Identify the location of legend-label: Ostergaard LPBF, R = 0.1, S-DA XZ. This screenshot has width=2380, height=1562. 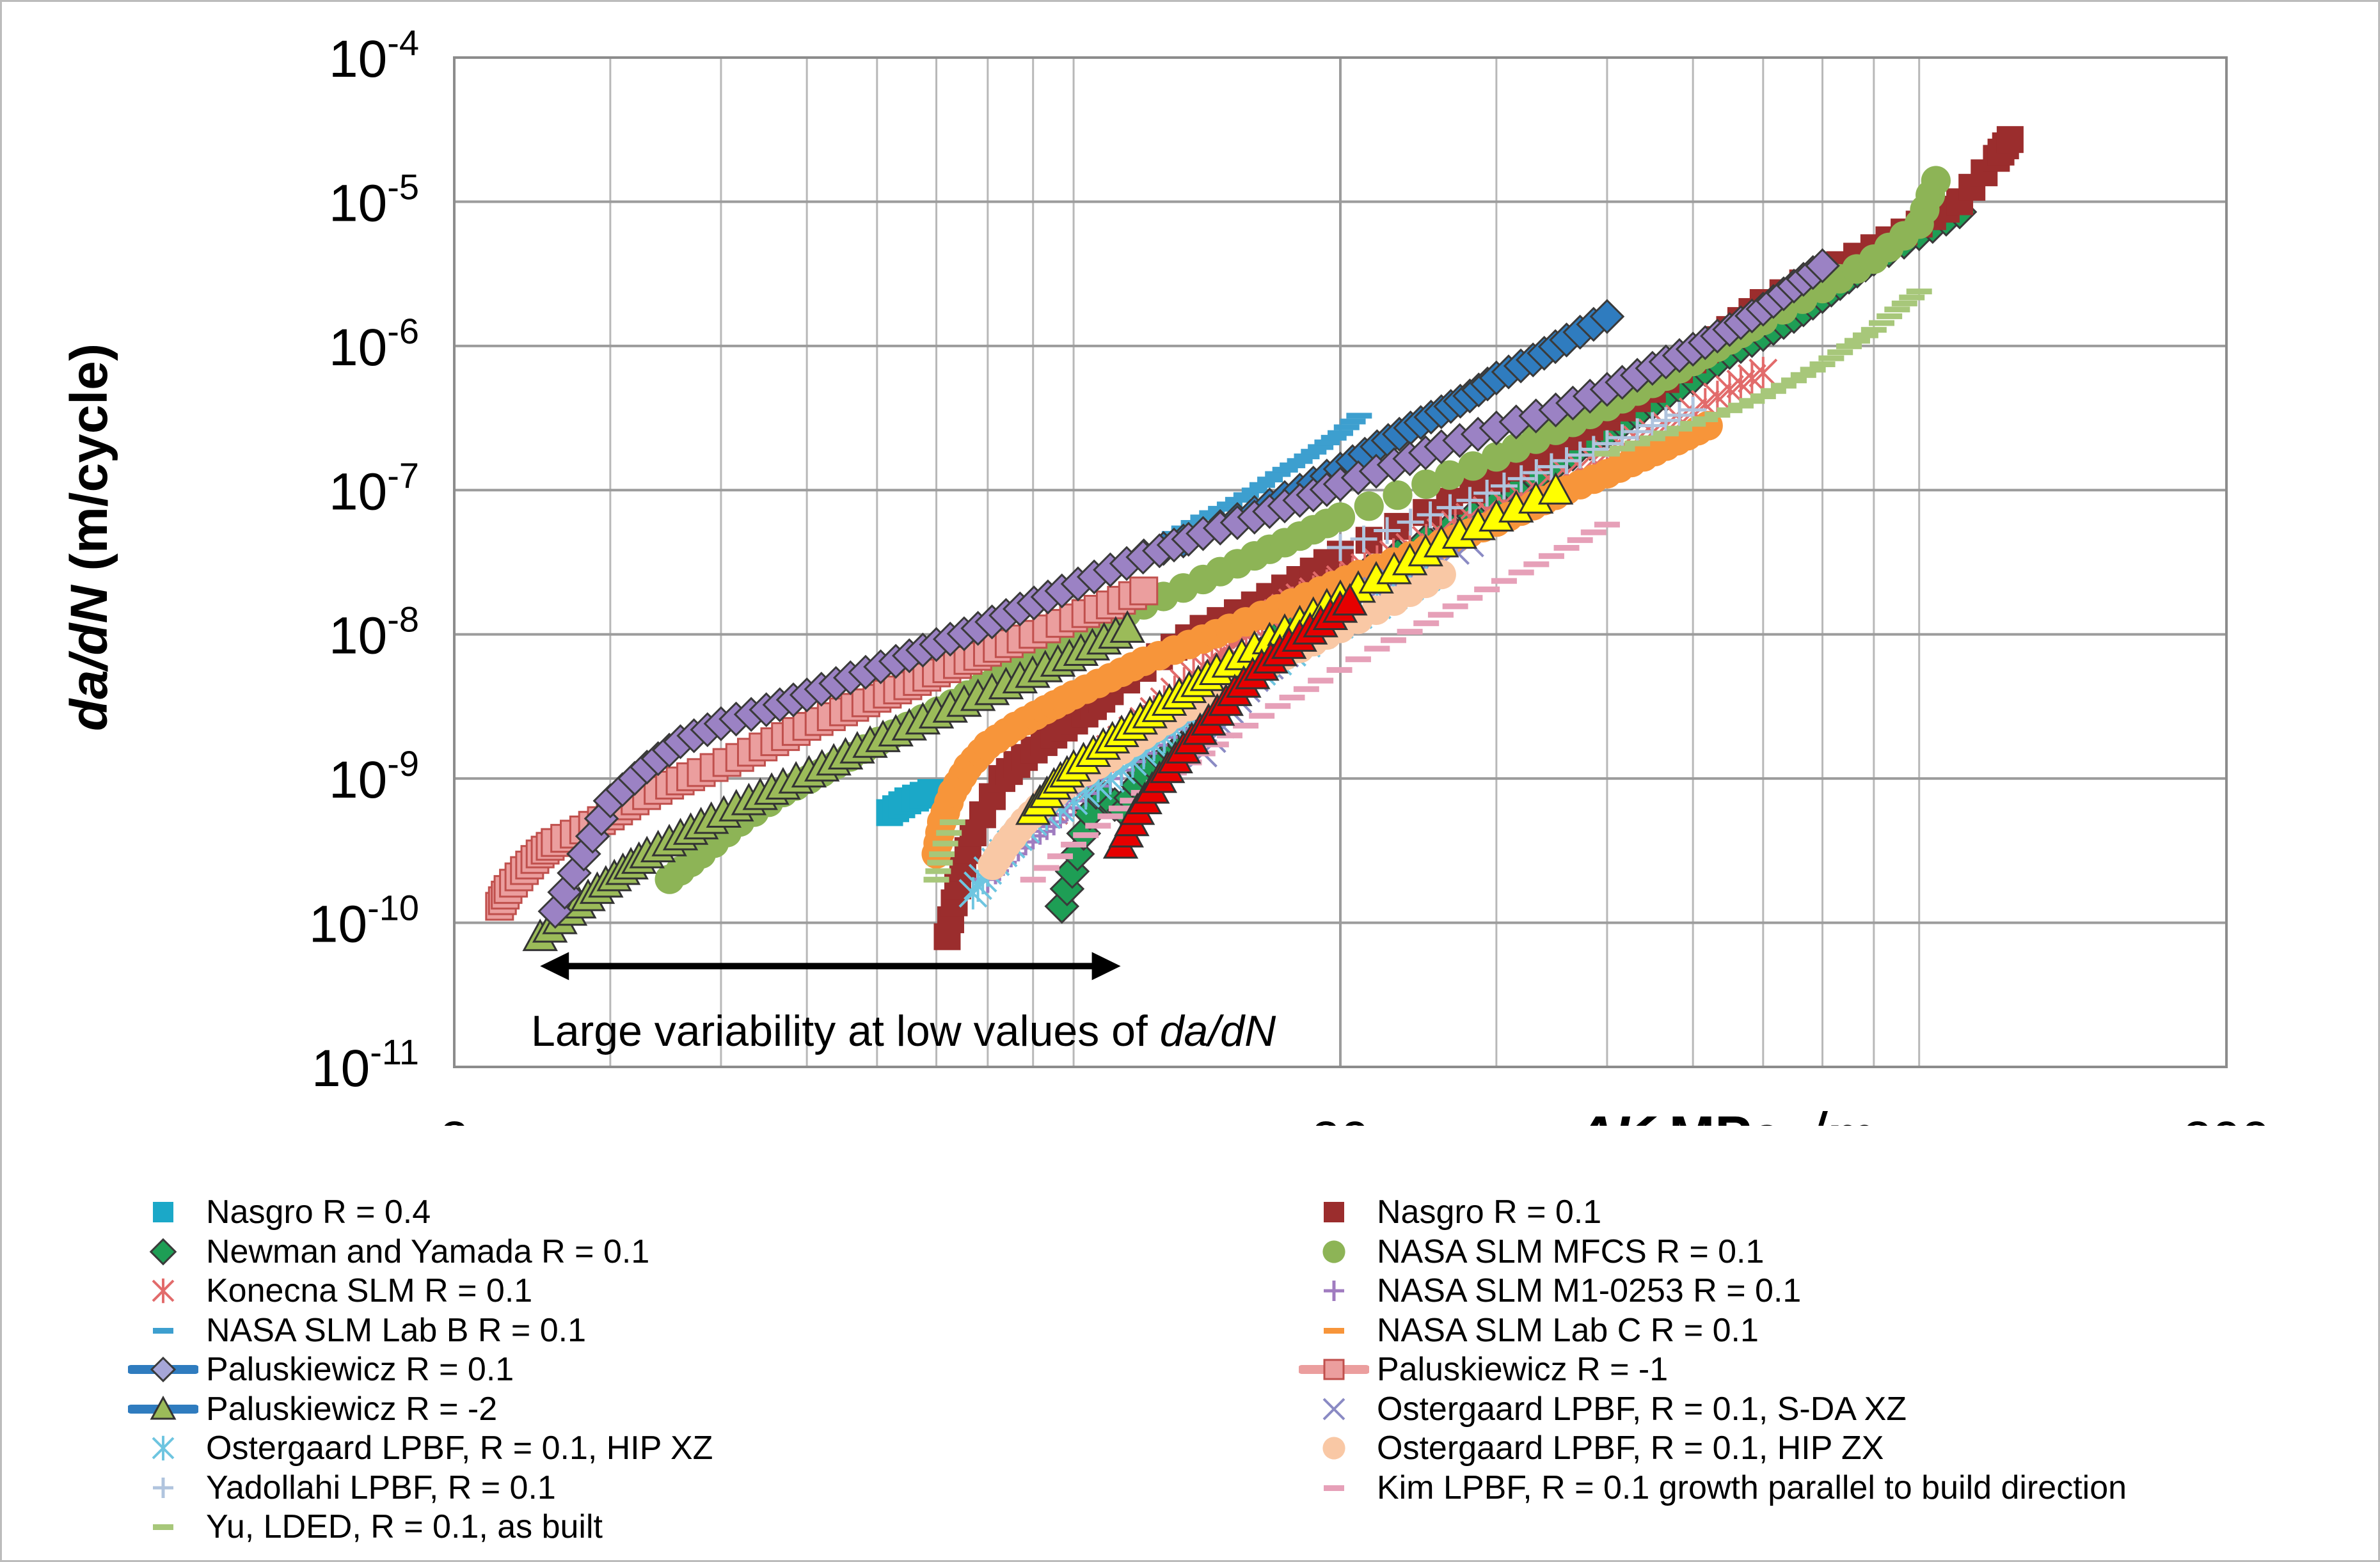
(1642, 1409).